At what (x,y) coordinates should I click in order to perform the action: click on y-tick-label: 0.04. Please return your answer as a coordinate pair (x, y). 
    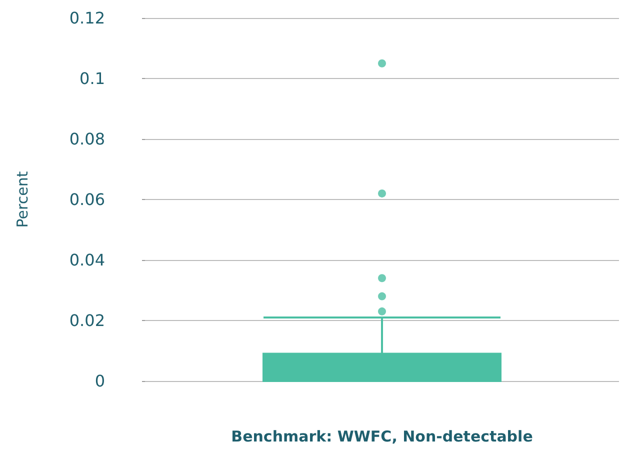
    Looking at the image, I should click on (87, 260).